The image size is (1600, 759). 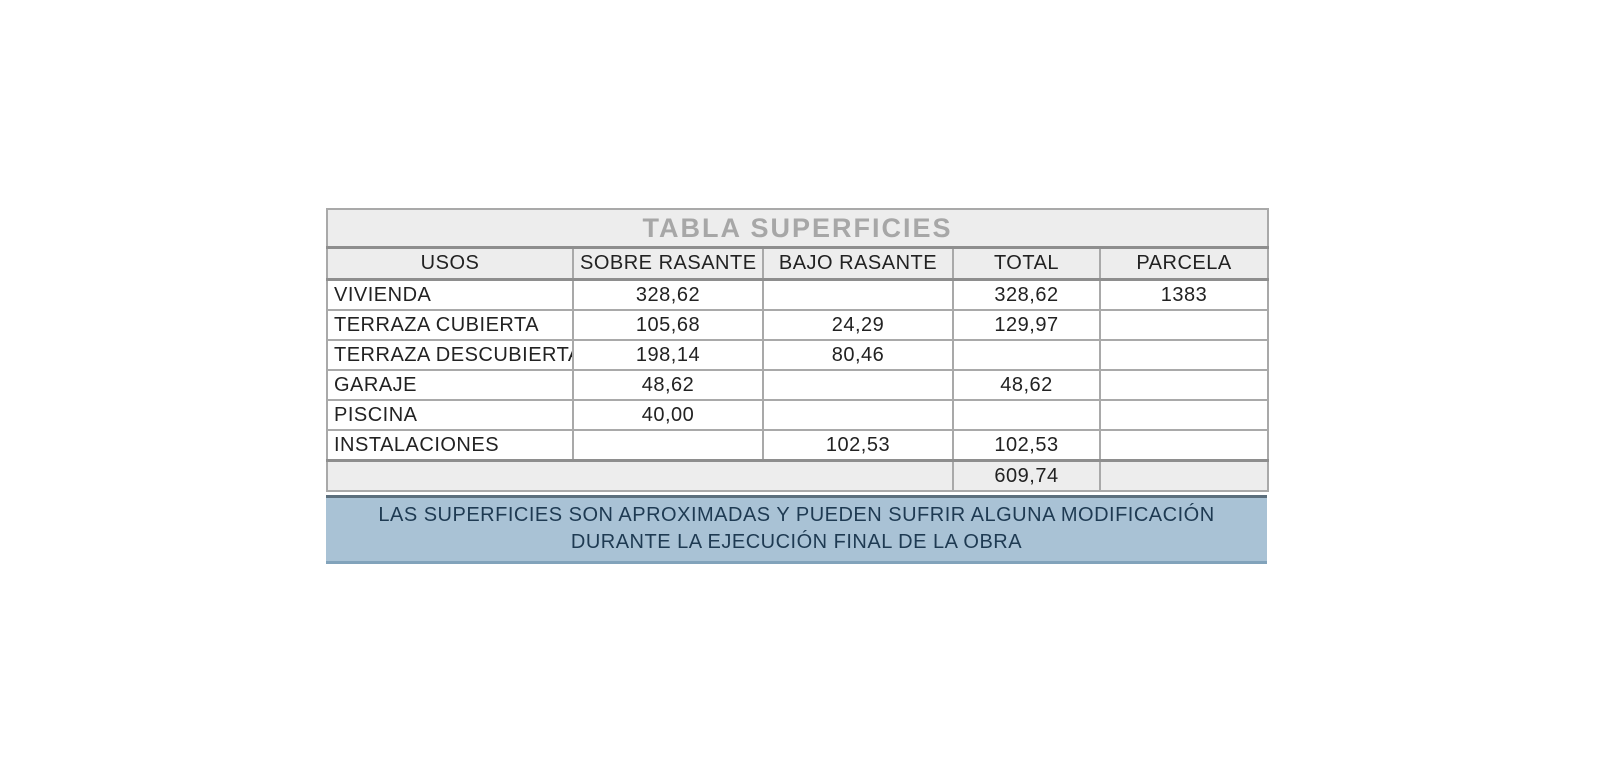 I want to click on cell-total: 129,97, so click(x=1026, y=325).